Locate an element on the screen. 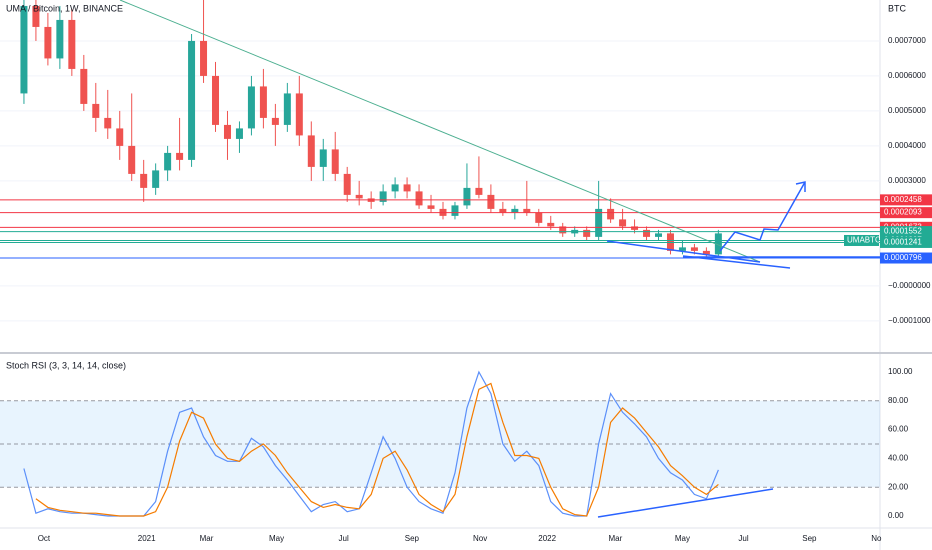  y-tick-label: 0.0003000 is located at coordinates (907, 180).